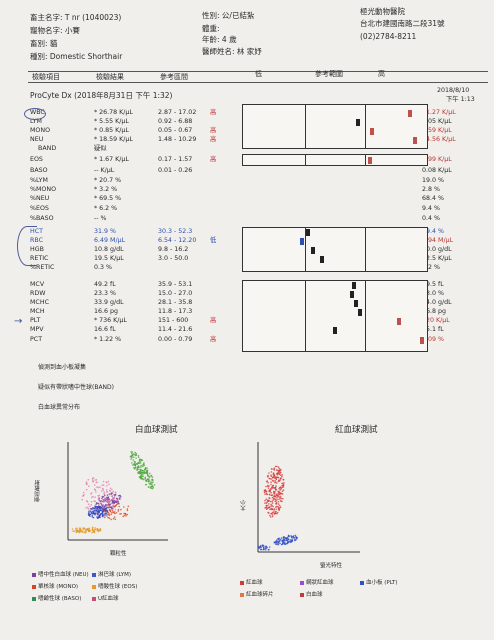  I want to click on owner-name: 畜主名字: T nr (1040023), so click(76, 17).